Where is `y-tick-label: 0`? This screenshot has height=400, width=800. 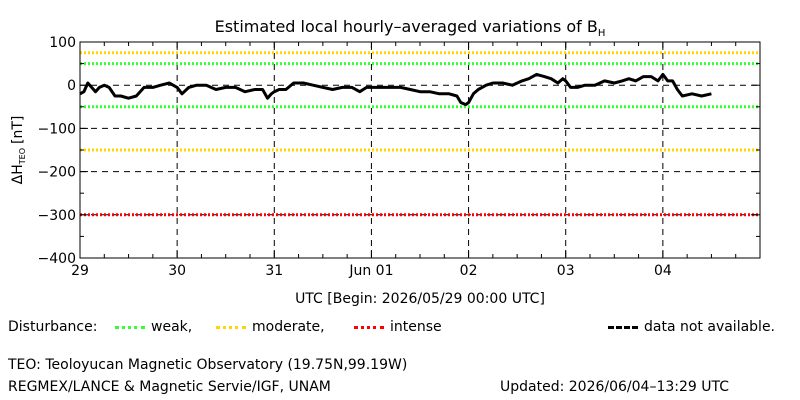
y-tick-label: 0 is located at coordinates (71, 86).